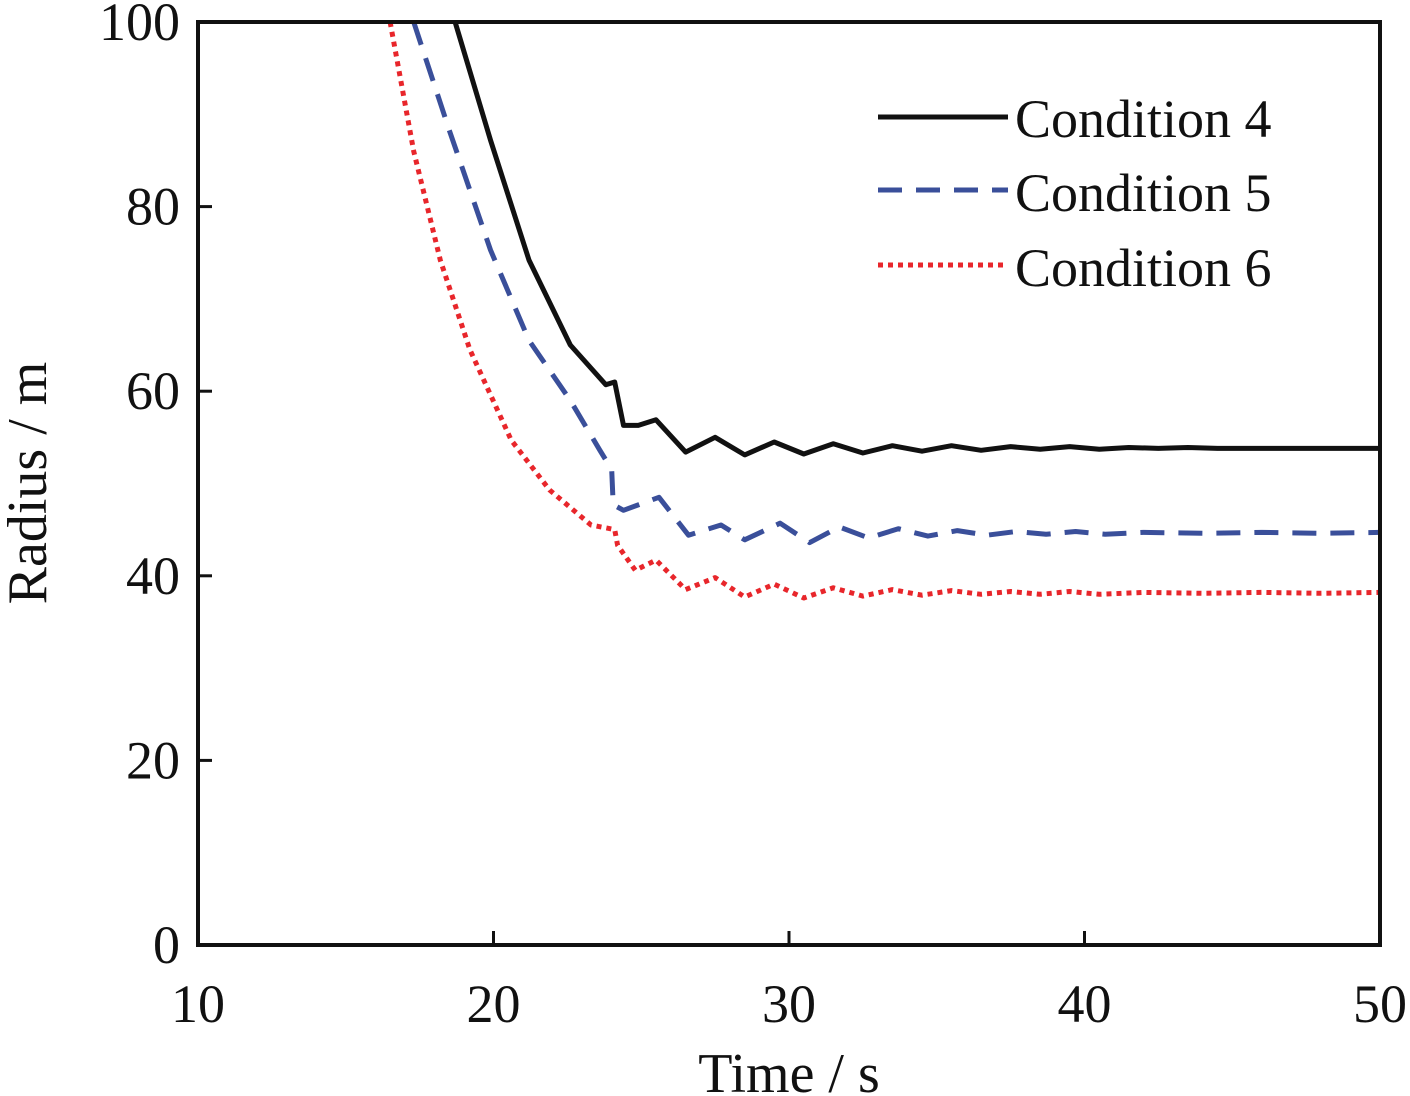 The height and width of the screenshot is (1096, 1410). What do you see at coordinates (198, 1004) in the screenshot?
I see `x-tick-label: 10` at bounding box center [198, 1004].